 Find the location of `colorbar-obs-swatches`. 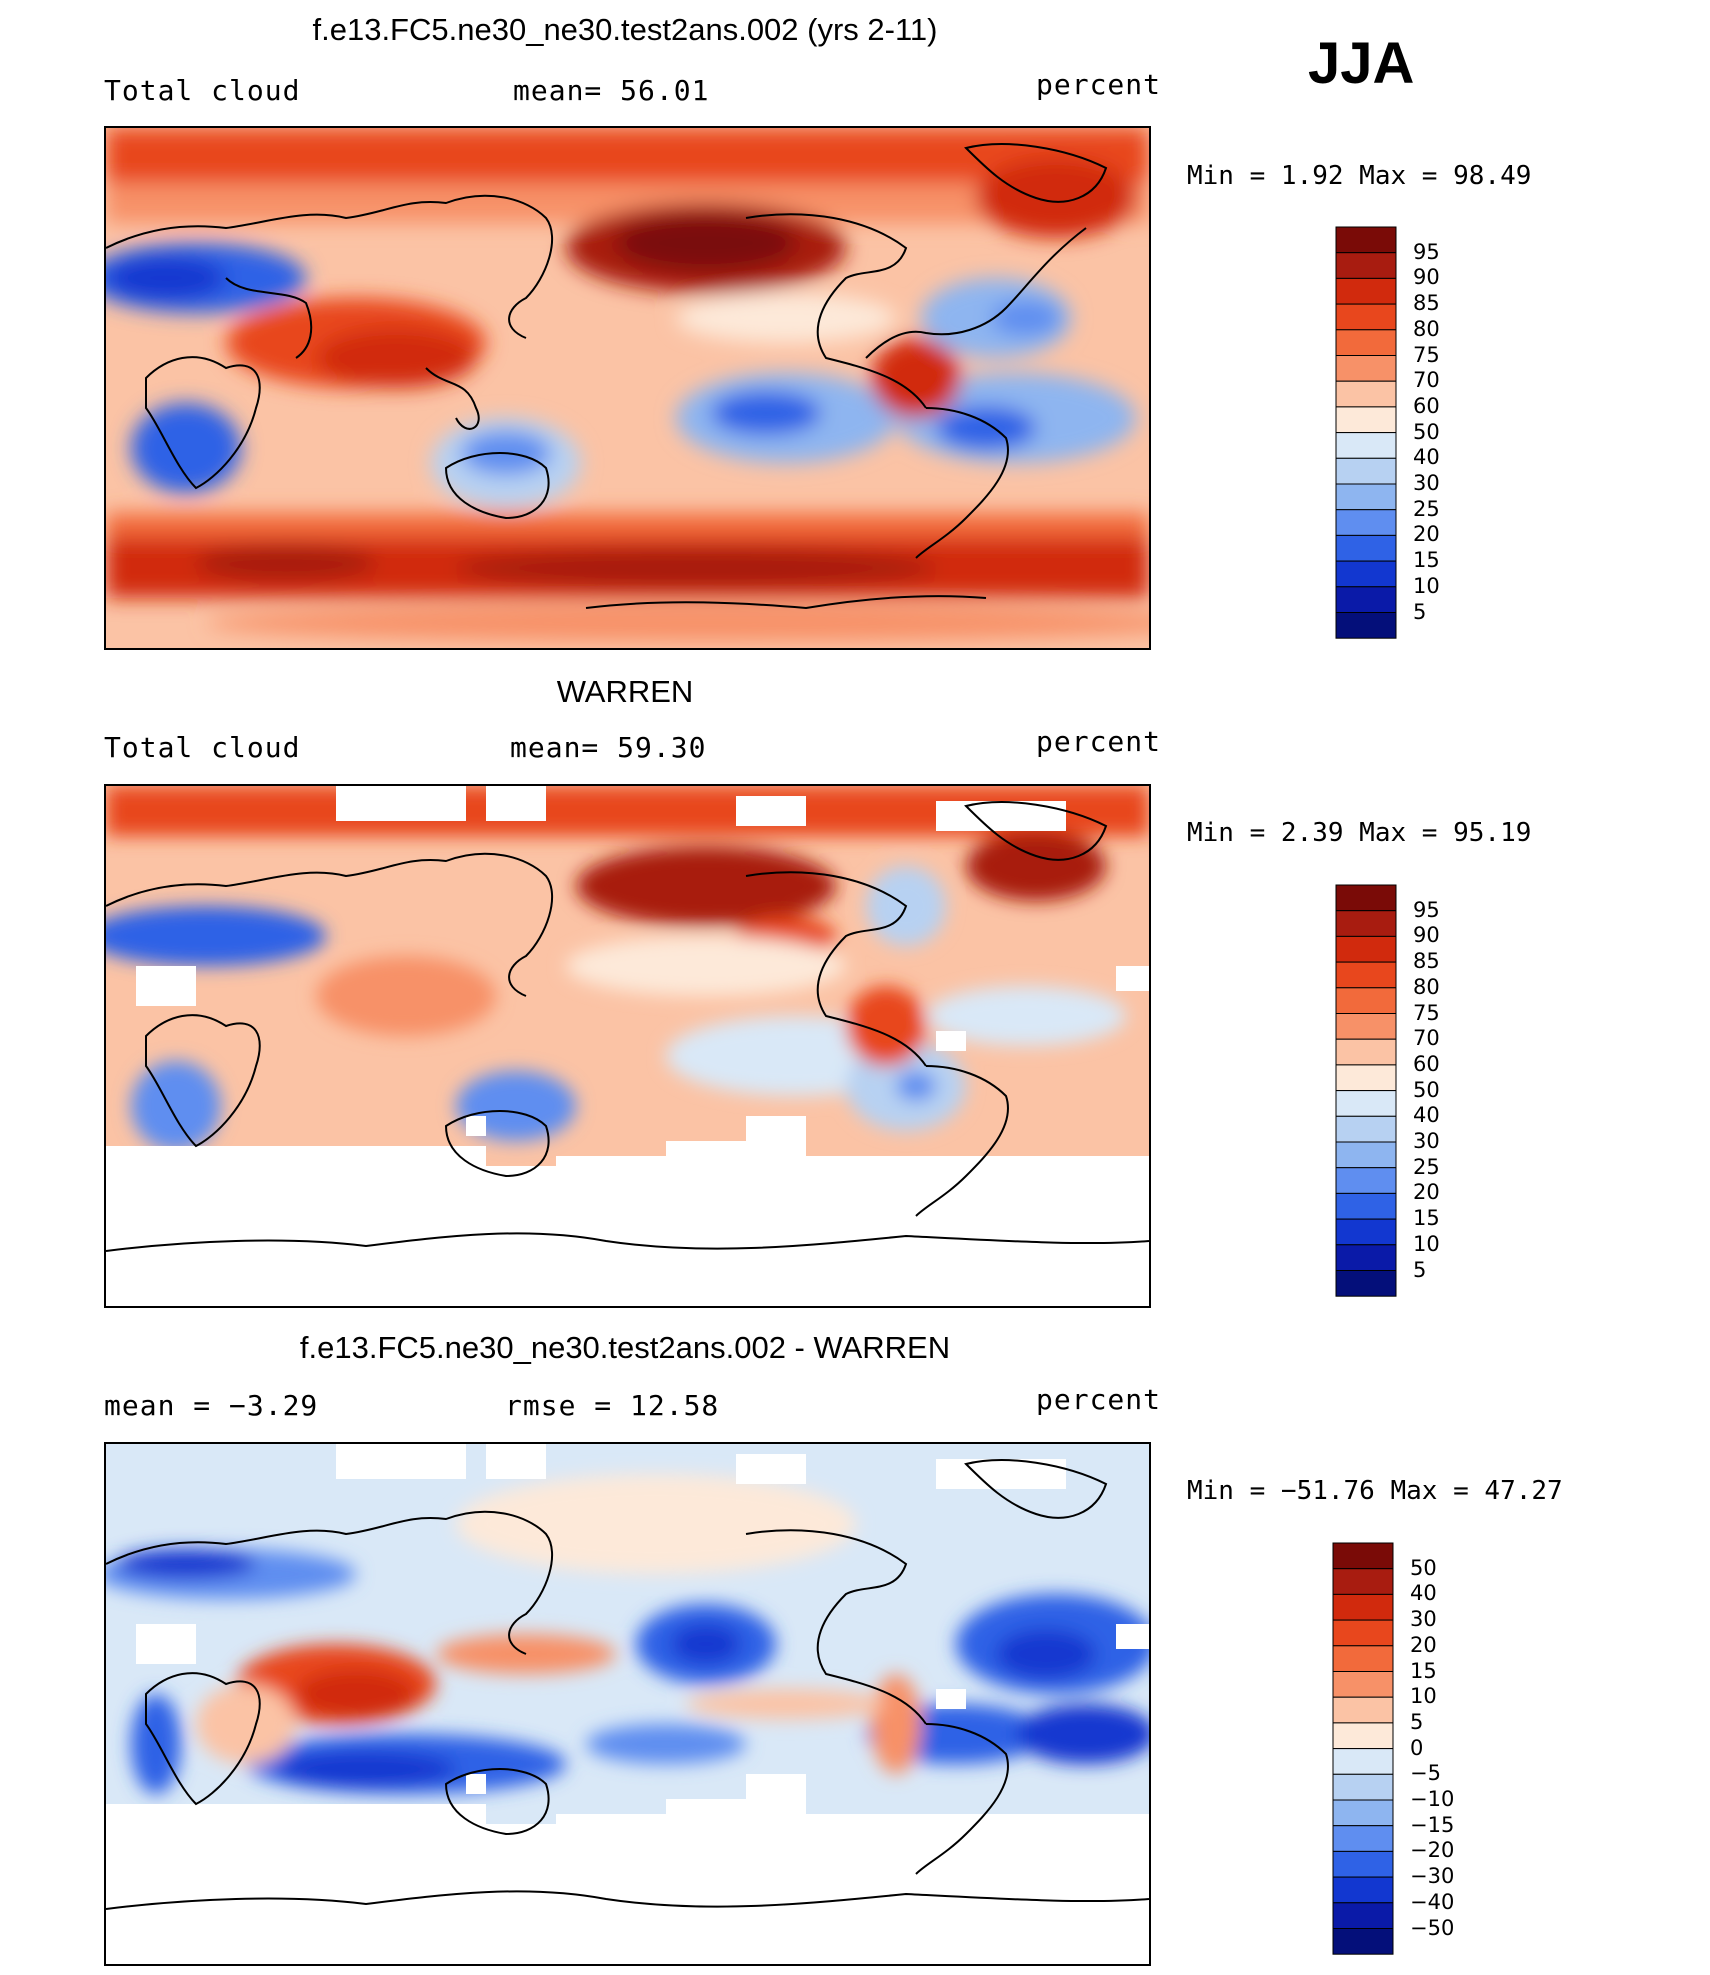

colorbar-obs-swatches is located at coordinates (1366, 1090).